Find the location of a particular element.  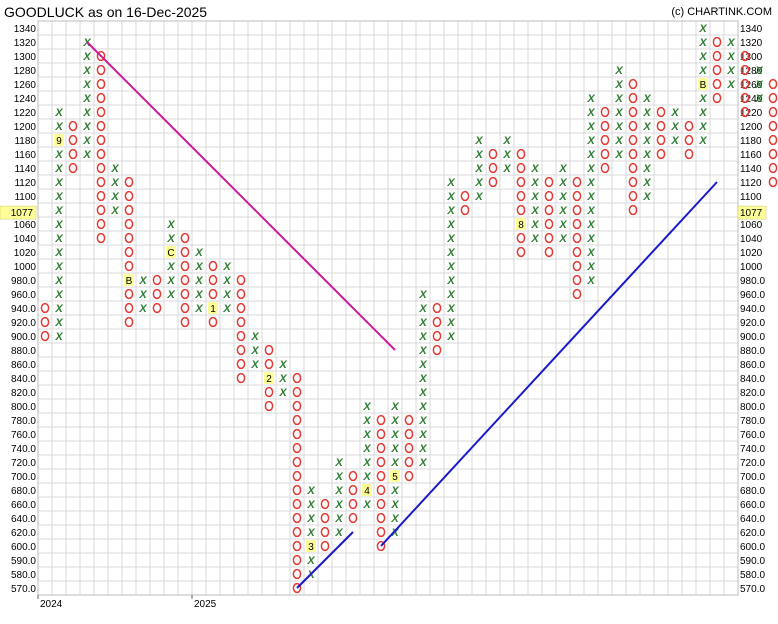

price-label-right: 1280 is located at coordinates (751, 71).